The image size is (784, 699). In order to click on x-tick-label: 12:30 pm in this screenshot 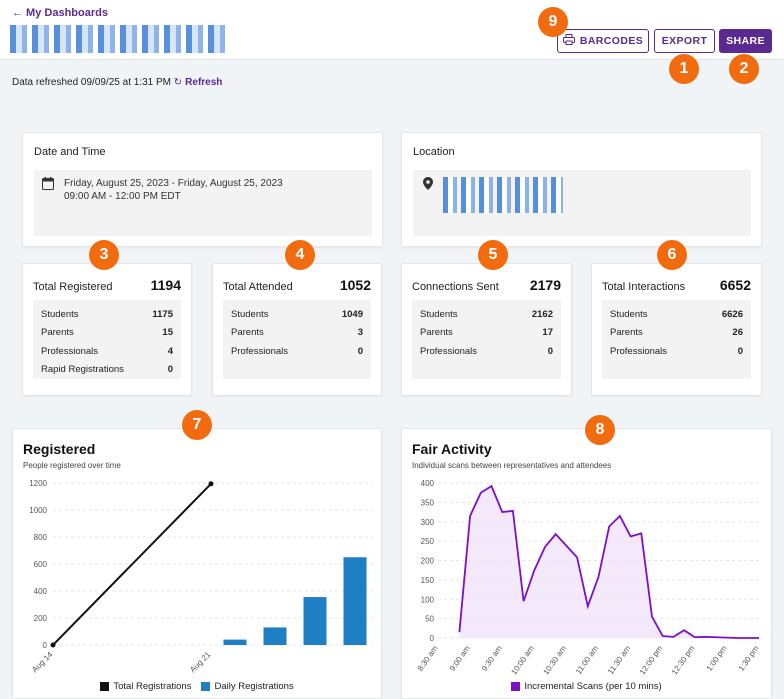, I will do `click(683, 660)`.